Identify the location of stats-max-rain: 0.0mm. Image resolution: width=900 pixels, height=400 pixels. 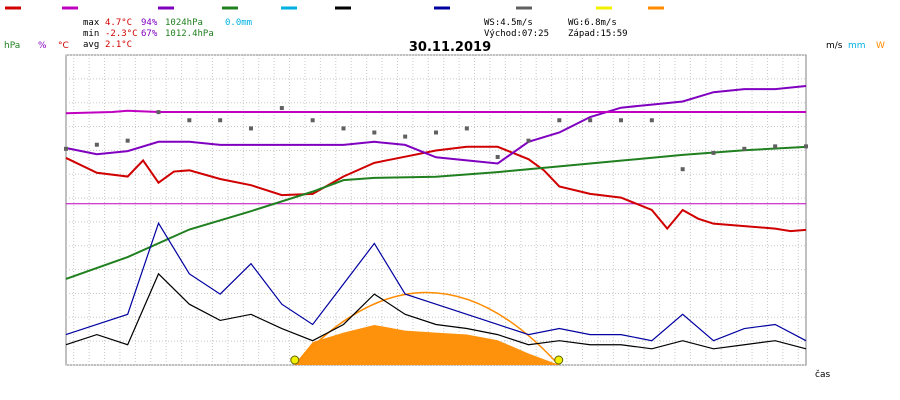
(238, 23).